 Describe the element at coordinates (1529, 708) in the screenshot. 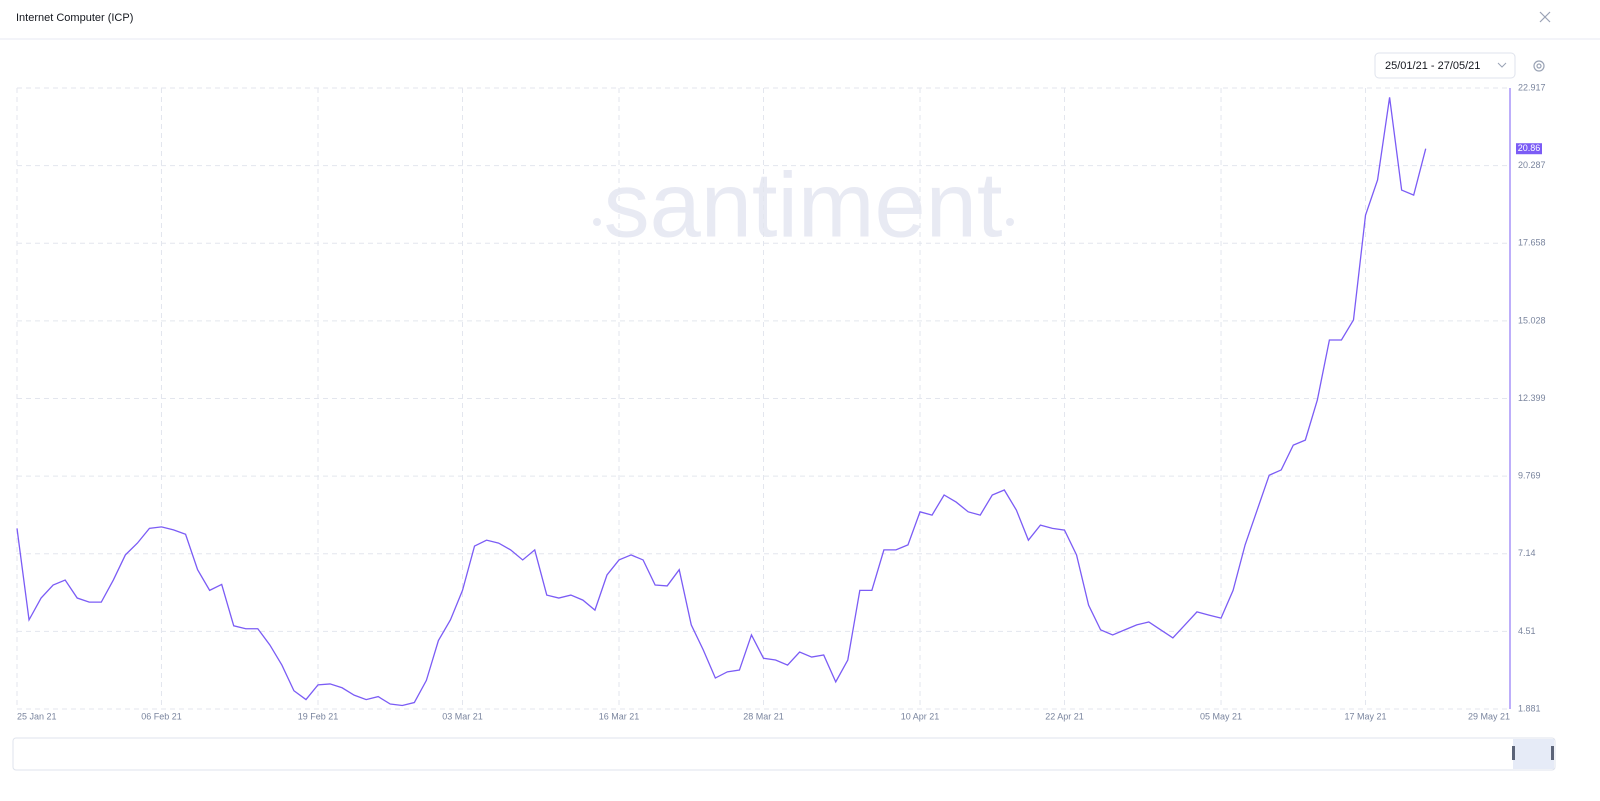

I see `y-tick-label: 1.881` at that location.